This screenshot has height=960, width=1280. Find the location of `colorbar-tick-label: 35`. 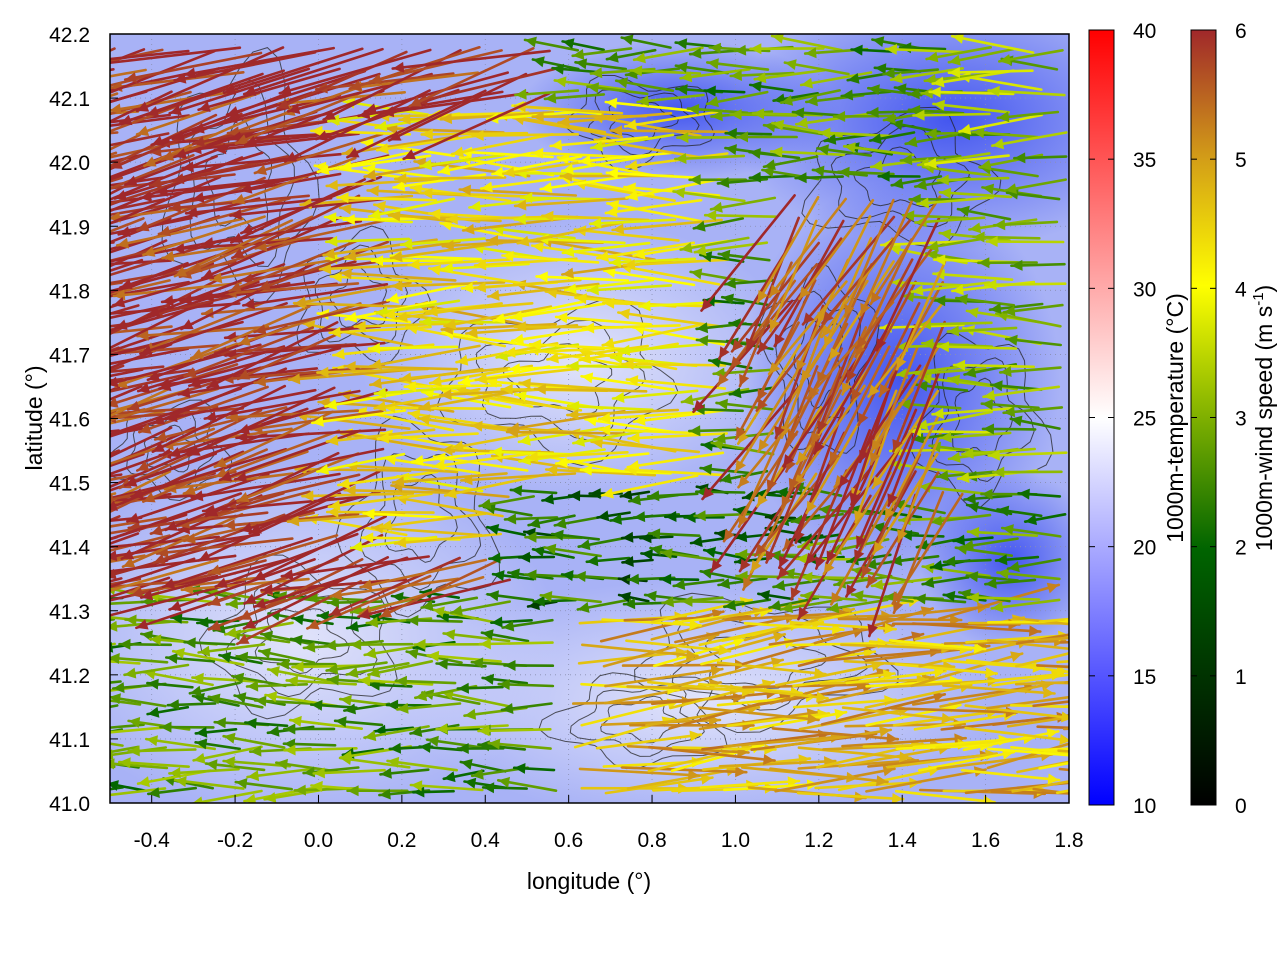

colorbar-tick-label: 35 is located at coordinates (1144, 160).